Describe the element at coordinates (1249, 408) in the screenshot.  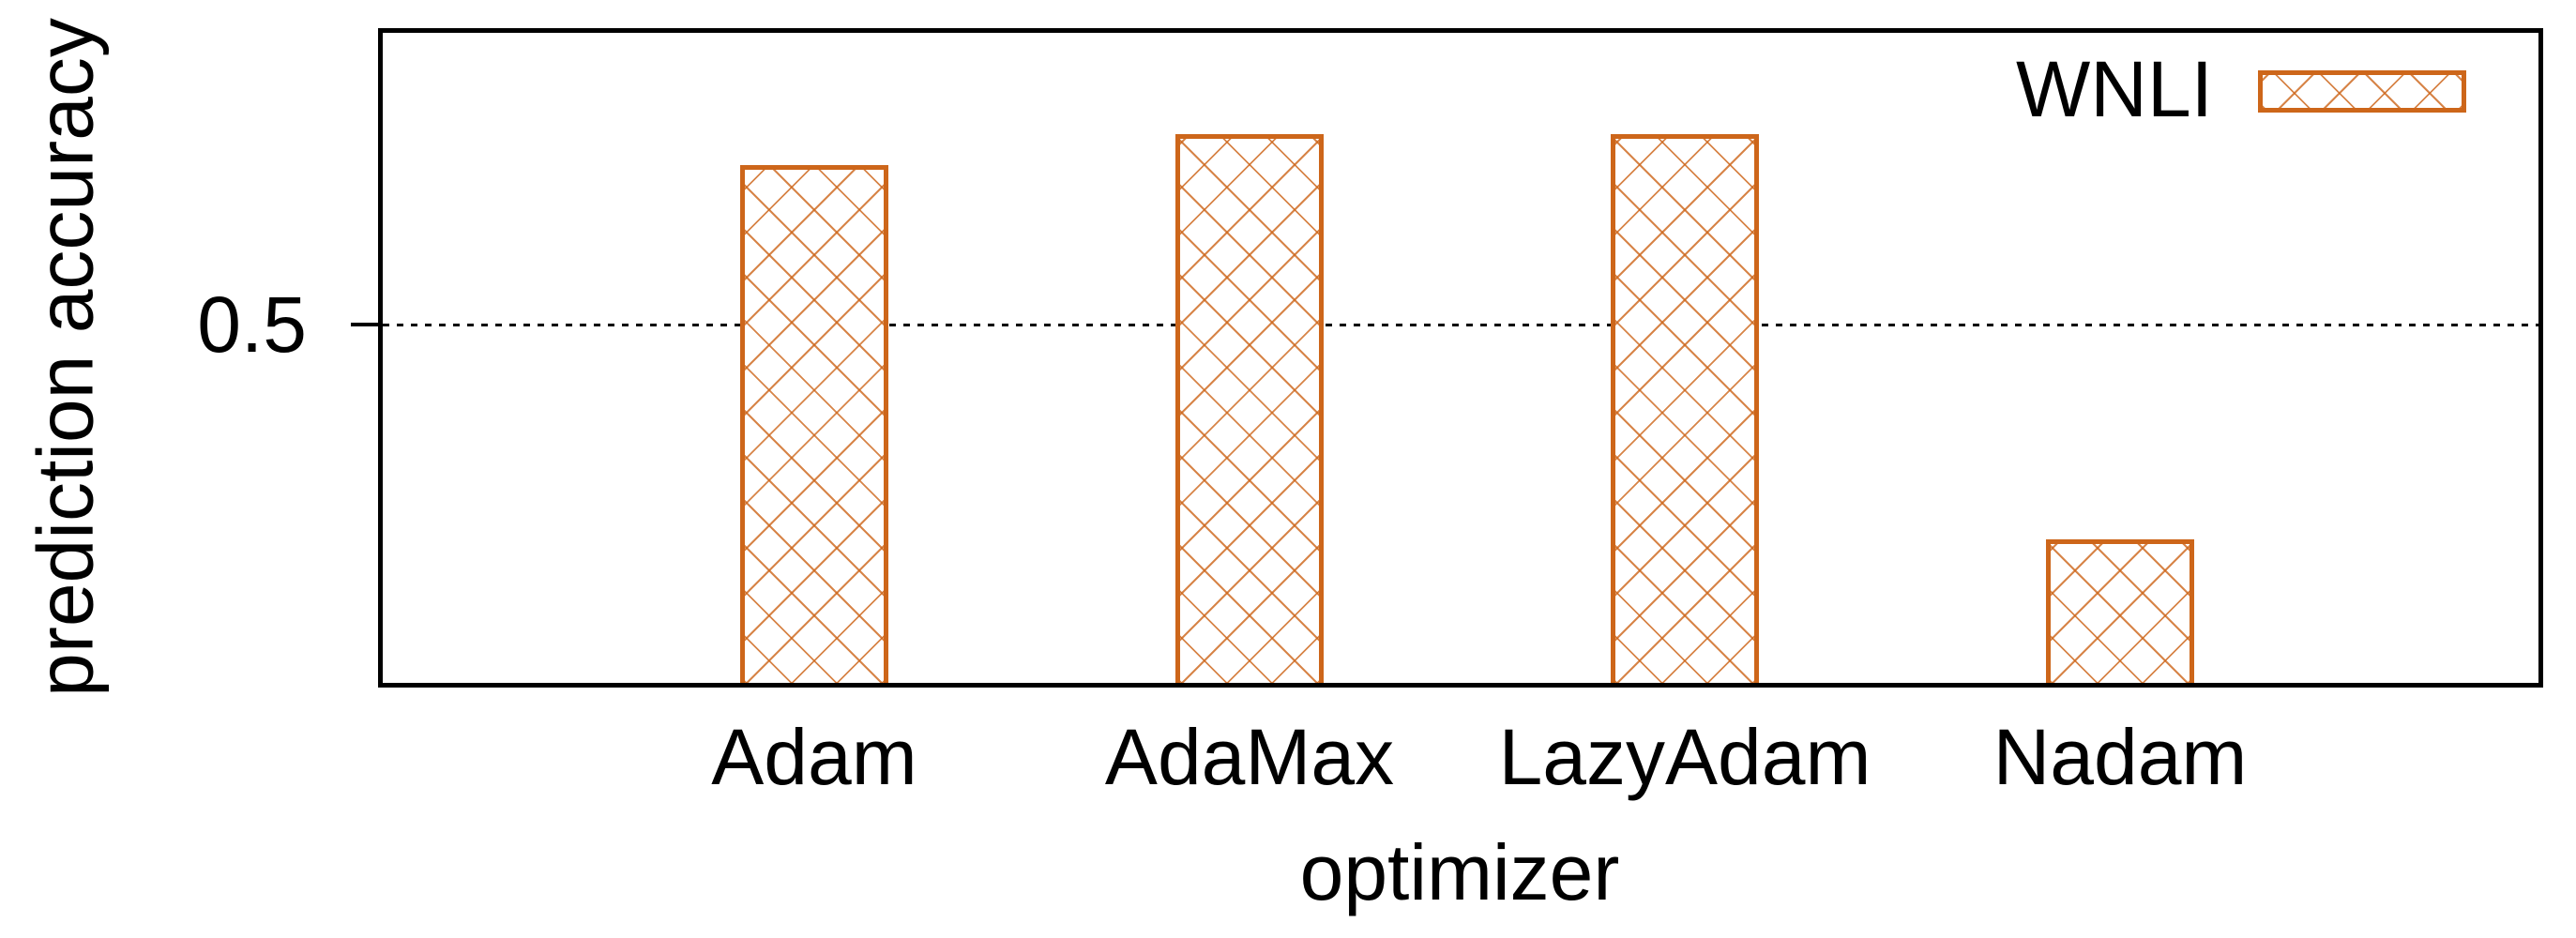
I see `bar-adamax` at that location.